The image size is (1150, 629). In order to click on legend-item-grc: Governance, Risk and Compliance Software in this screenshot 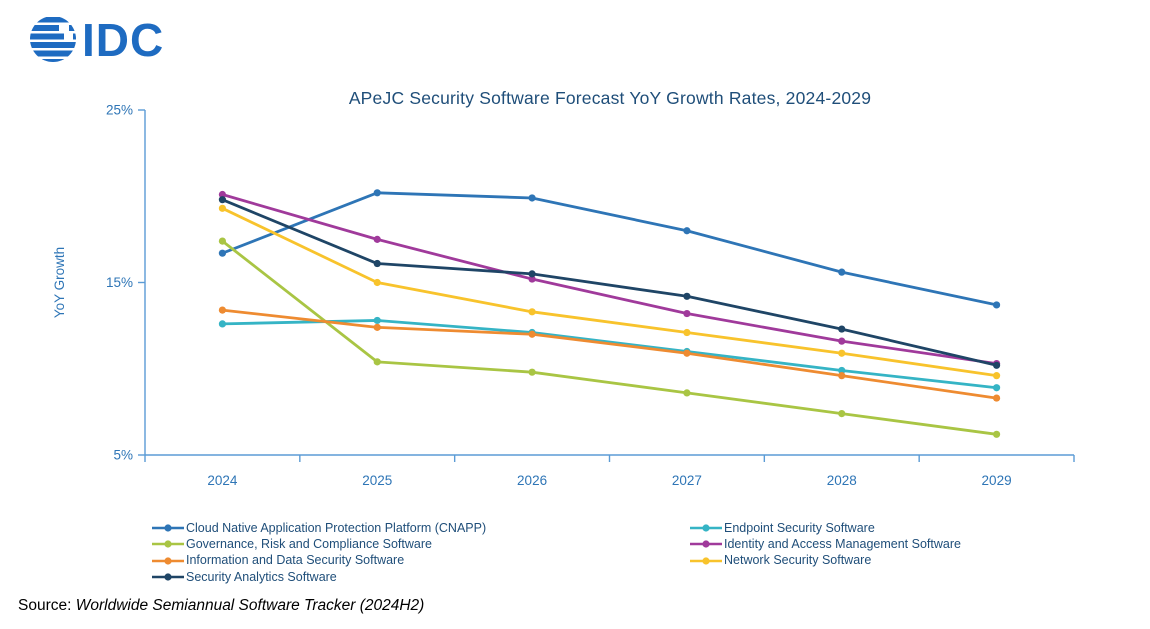, I will do `click(421, 544)`.